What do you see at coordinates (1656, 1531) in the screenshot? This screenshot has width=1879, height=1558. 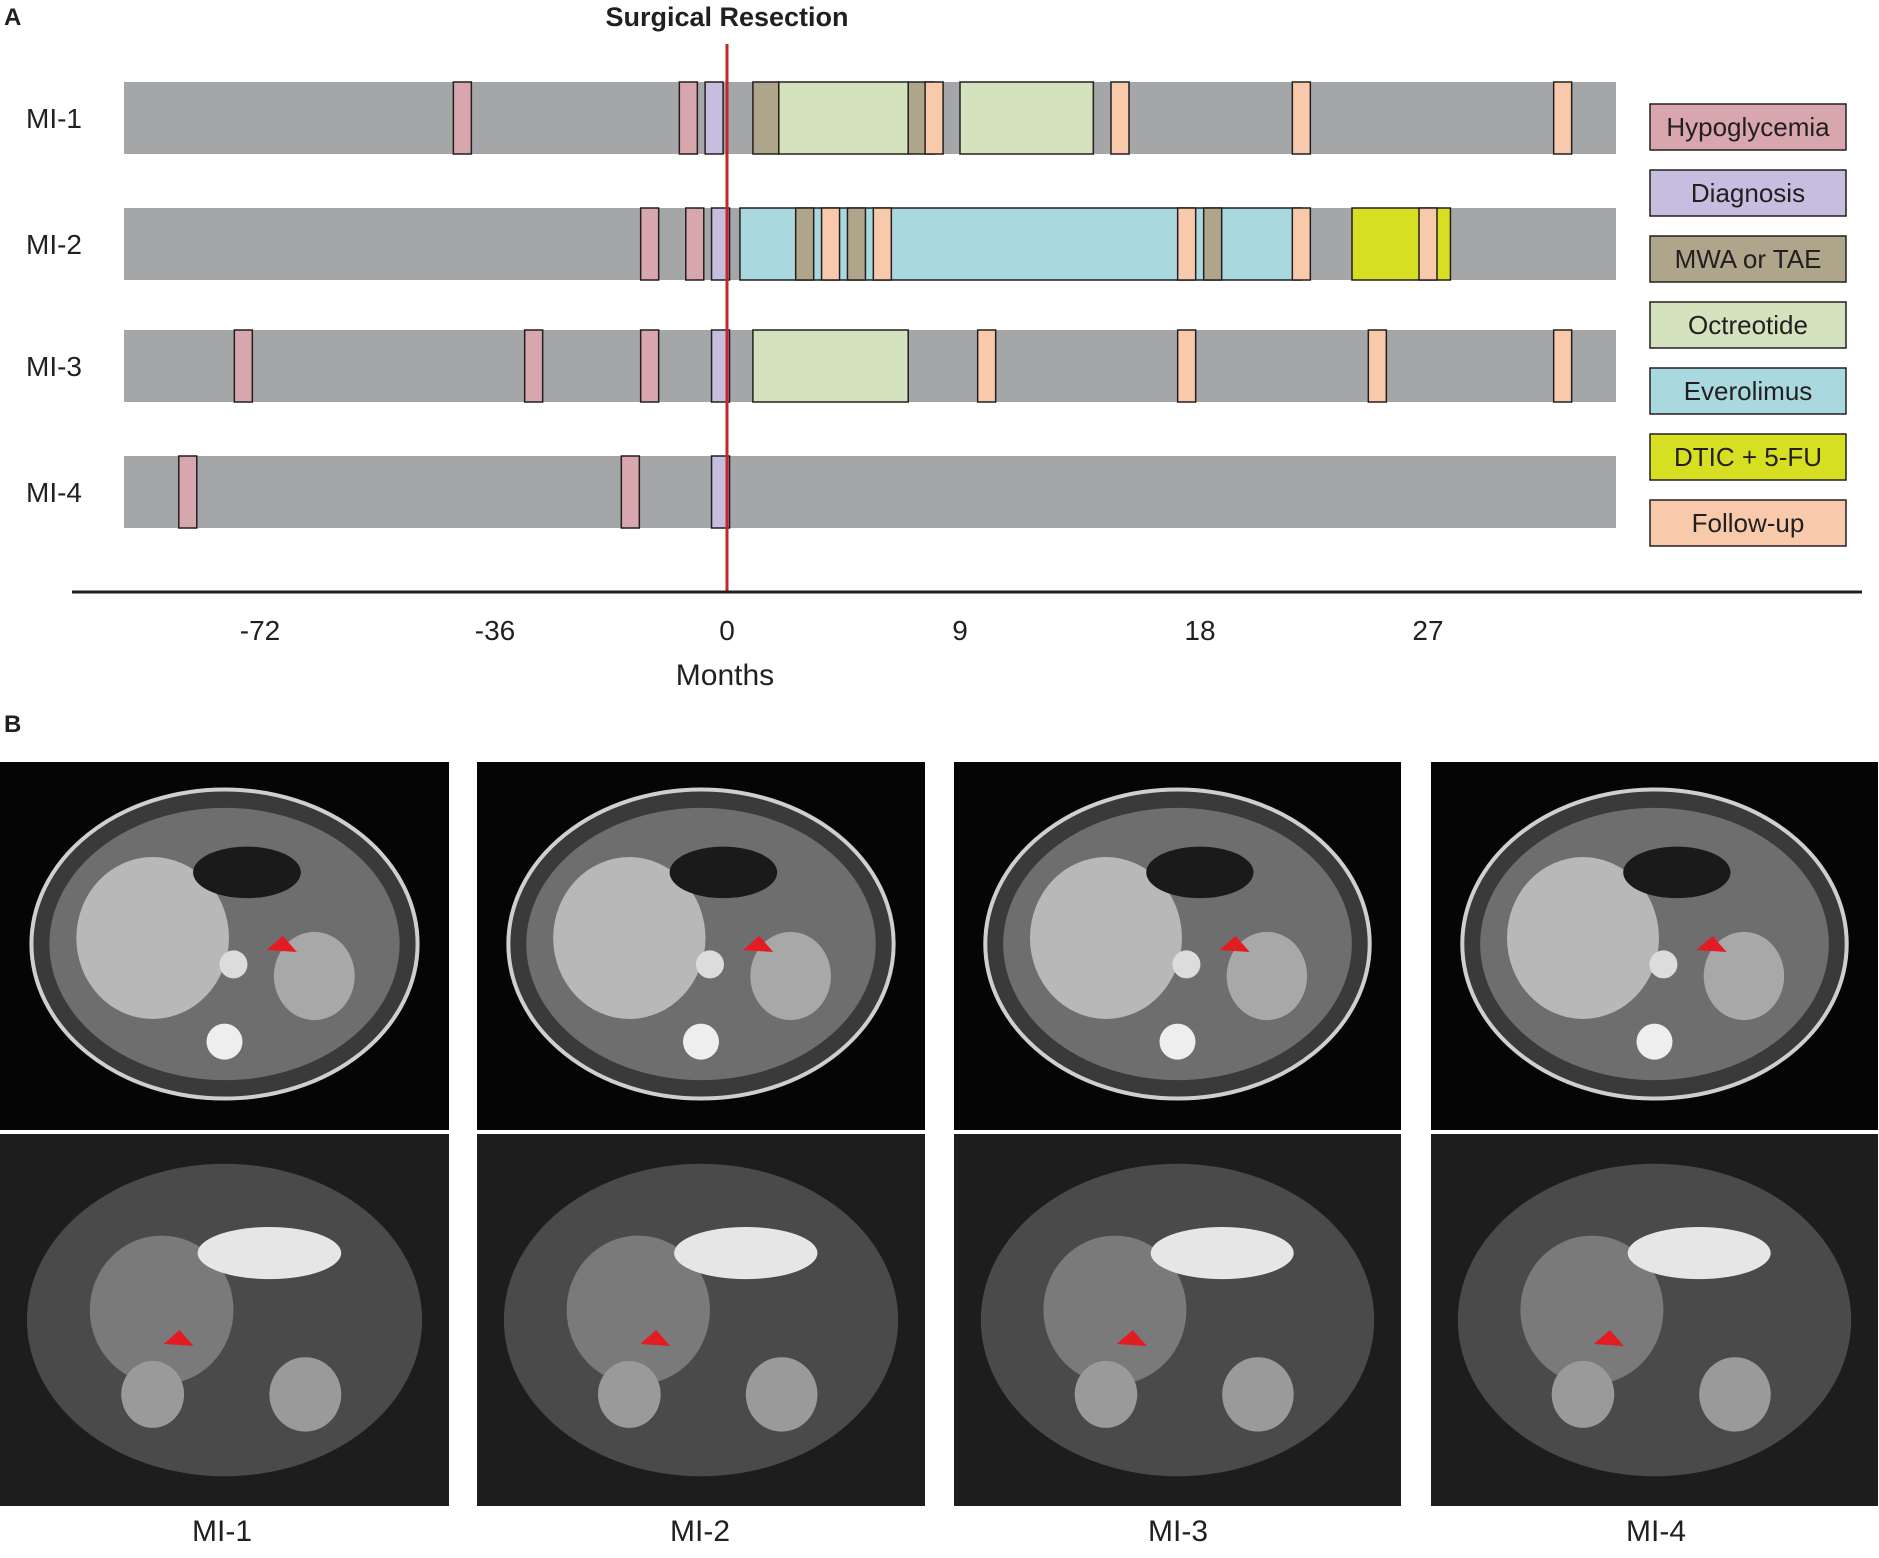 I see `scan-label-mi-4: MI-4` at bounding box center [1656, 1531].